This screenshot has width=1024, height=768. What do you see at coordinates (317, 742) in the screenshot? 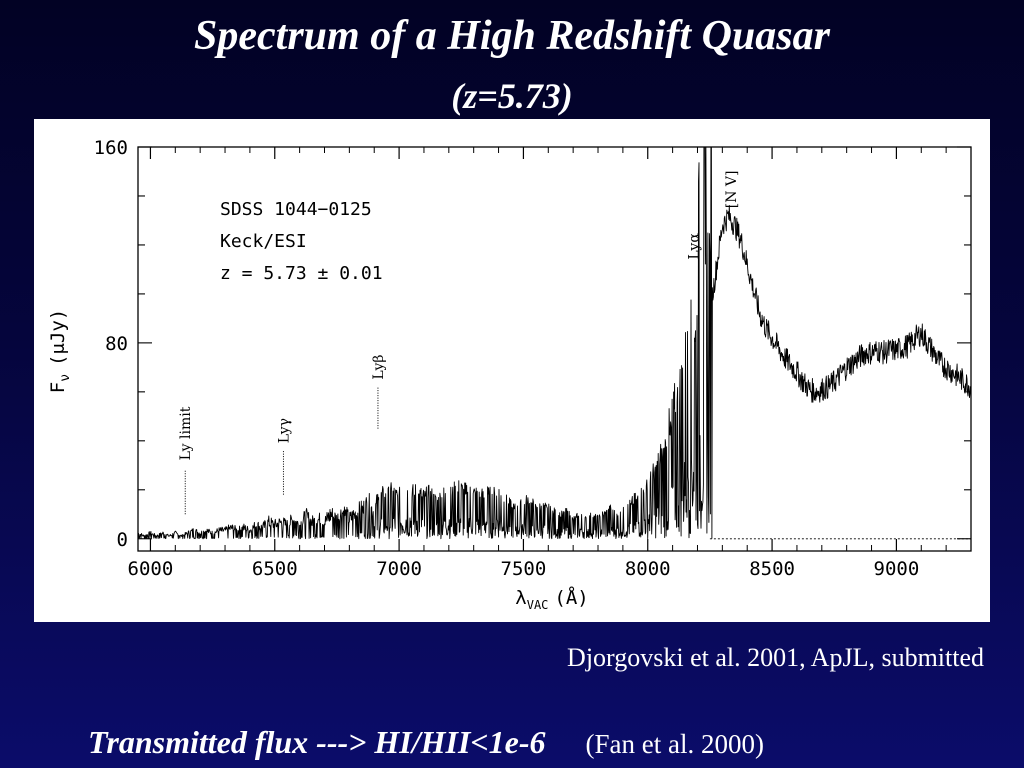
I see `footer-main-text: Transmitted flux ---> HI/HII<1e-6` at bounding box center [317, 742].